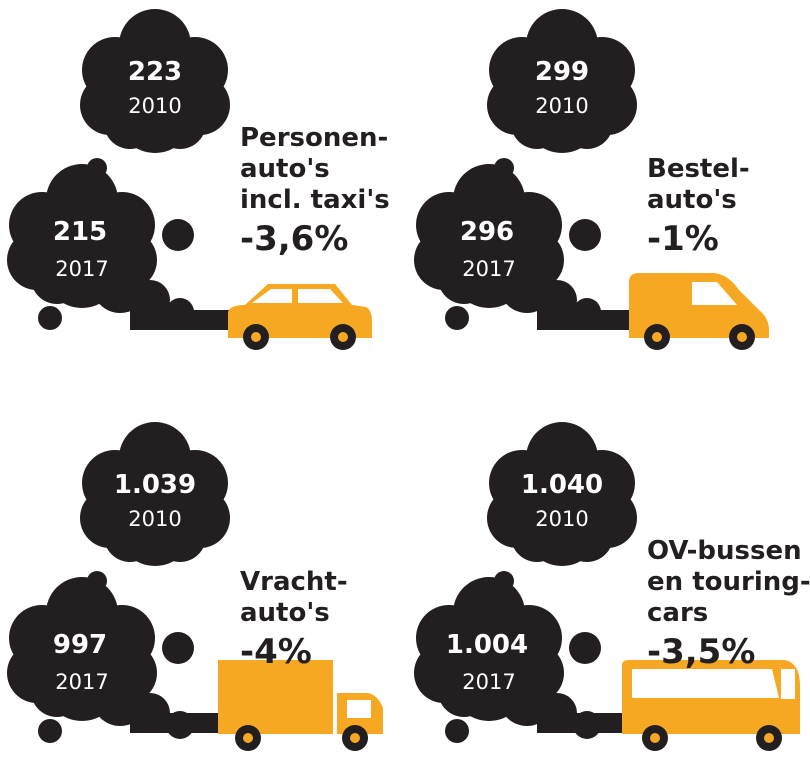 Image resolution: width=810 pixels, height=772 pixels. What do you see at coordinates (724, 551) in the screenshot?
I see `vehicle-label: OV-bussen` at bounding box center [724, 551].